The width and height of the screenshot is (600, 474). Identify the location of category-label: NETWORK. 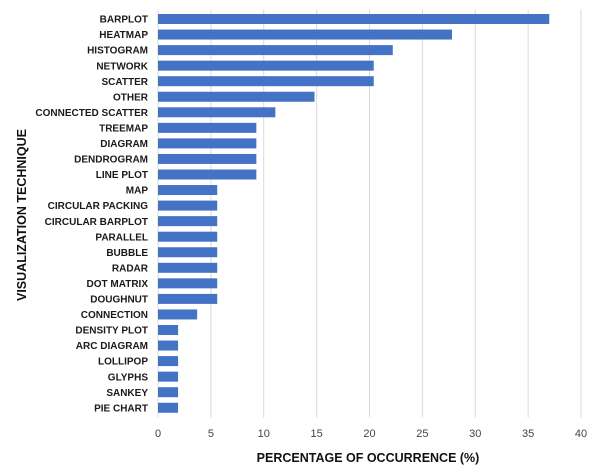
(122, 66).